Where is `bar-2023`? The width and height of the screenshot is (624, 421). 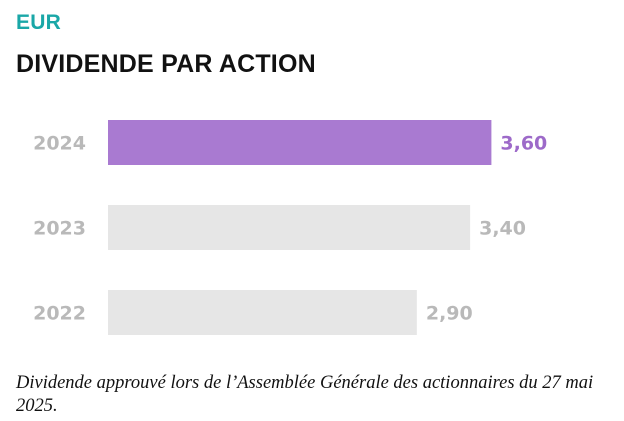
bar-2023 is located at coordinates (289, 227).